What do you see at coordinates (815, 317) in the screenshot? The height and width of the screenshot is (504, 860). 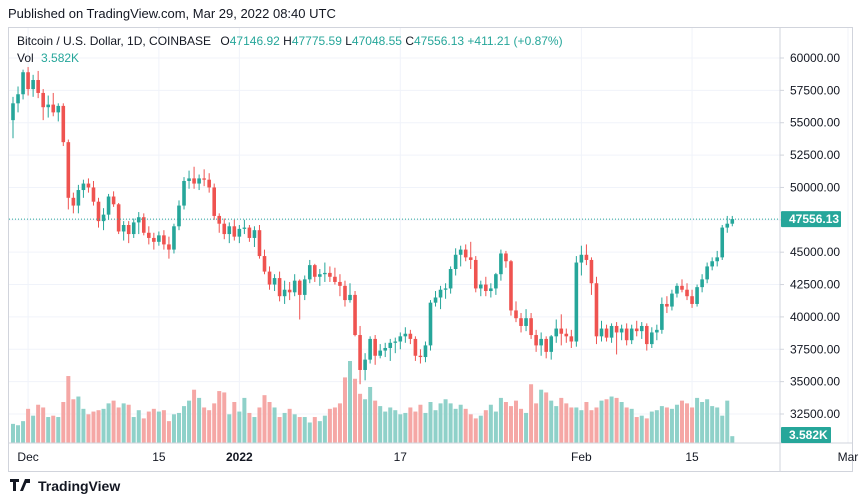 I see `price-tick-label: 40000.00` at bounding box center [815, 317].